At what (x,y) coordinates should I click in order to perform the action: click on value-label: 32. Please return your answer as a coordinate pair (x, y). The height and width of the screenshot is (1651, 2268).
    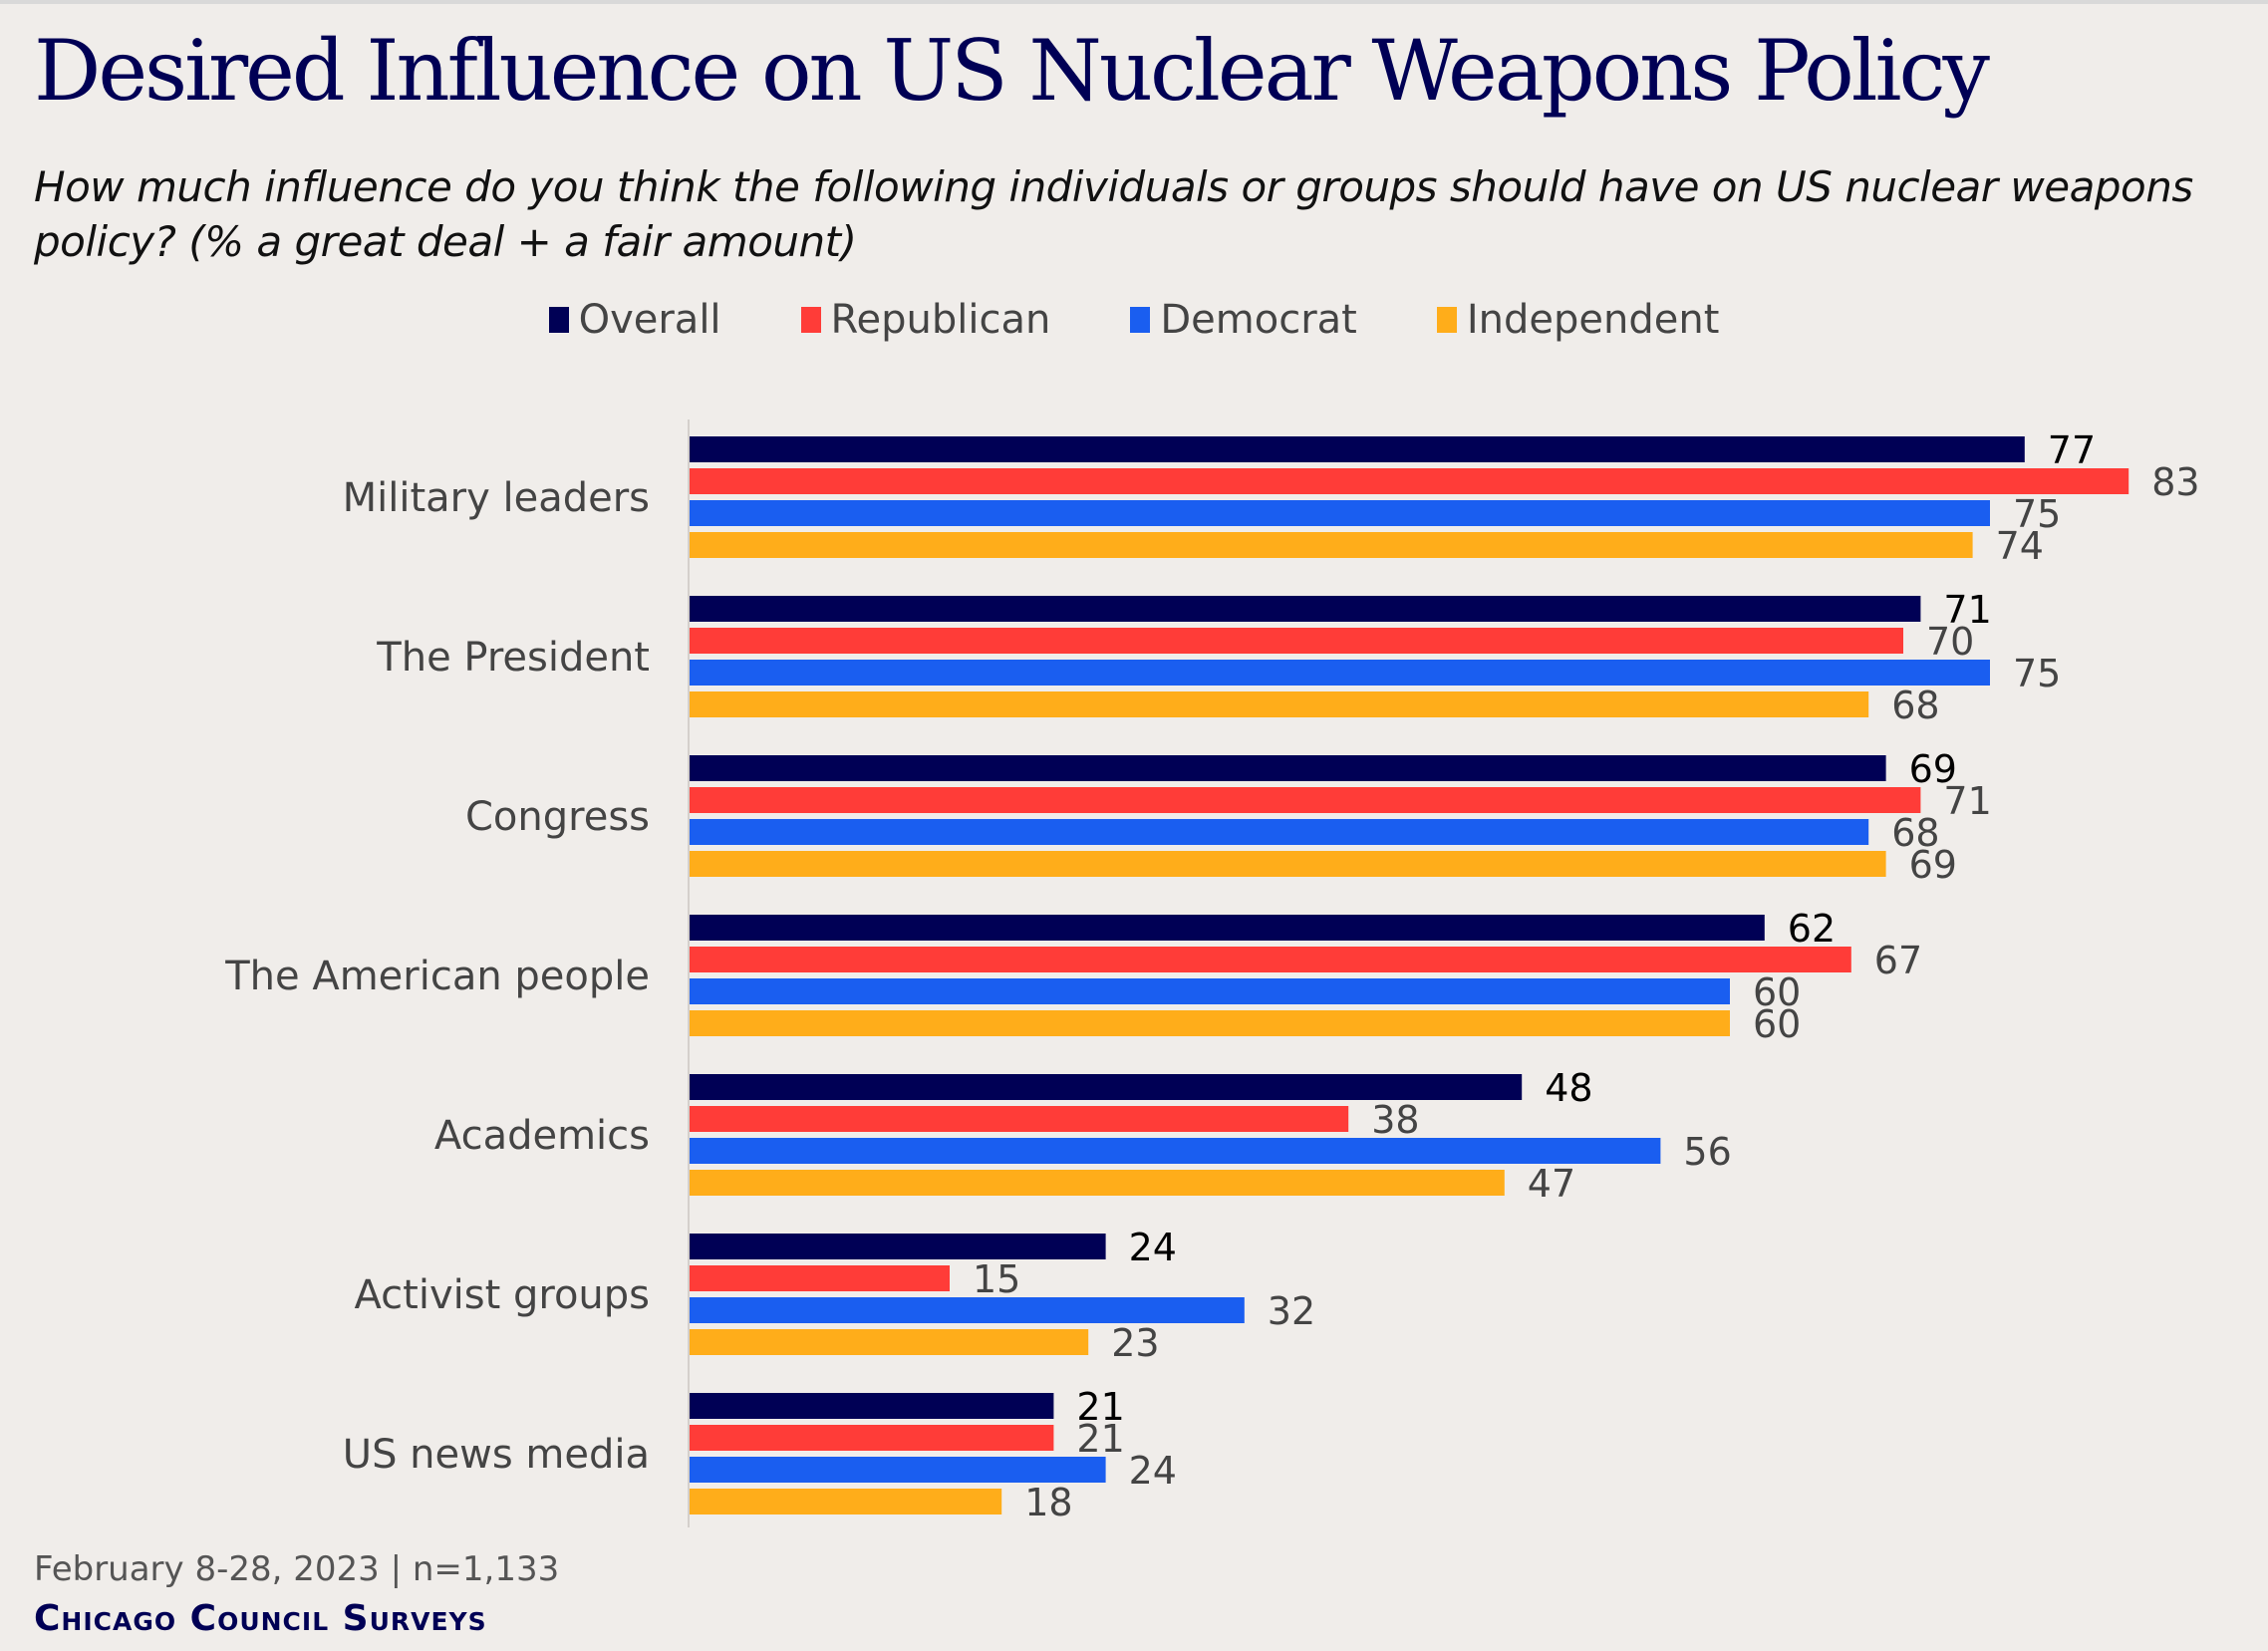
    Looking at the image, I should click on (1292, 1311).